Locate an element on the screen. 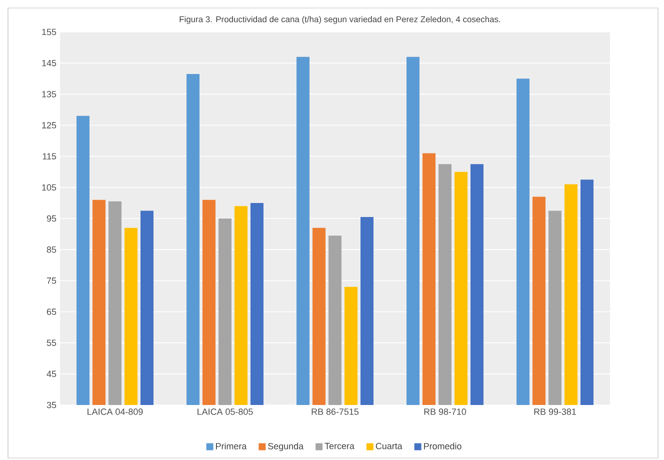 This screenshot has height=460, width=664. y-tick-label: 85 is located at coordinates (51, 249).